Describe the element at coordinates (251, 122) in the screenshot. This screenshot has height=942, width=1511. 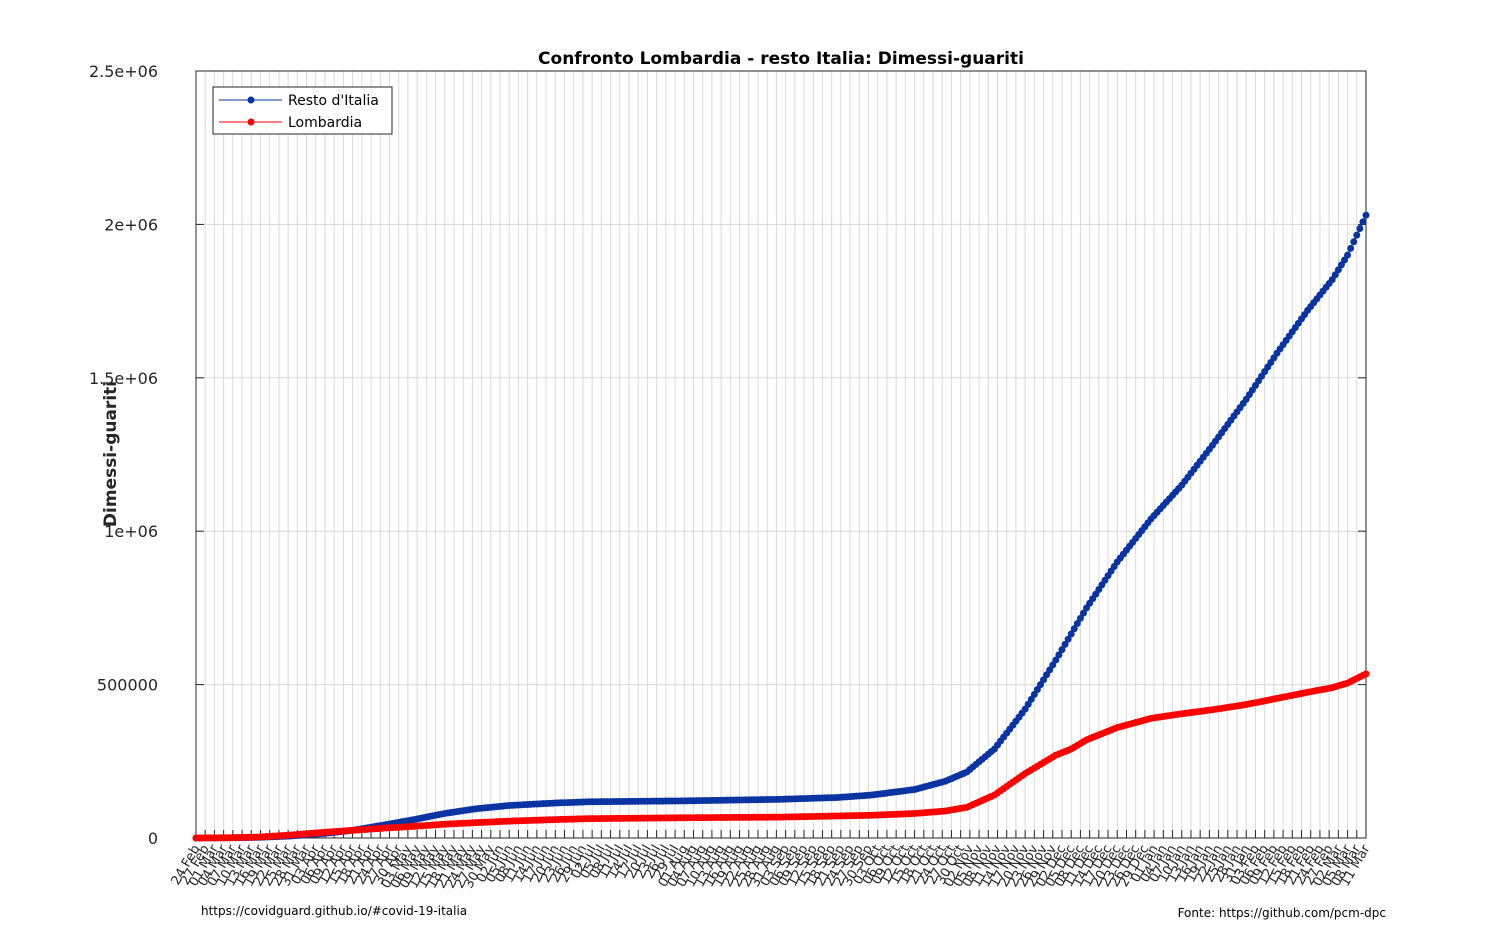
I see `legend-marker-lombardia` at that location.